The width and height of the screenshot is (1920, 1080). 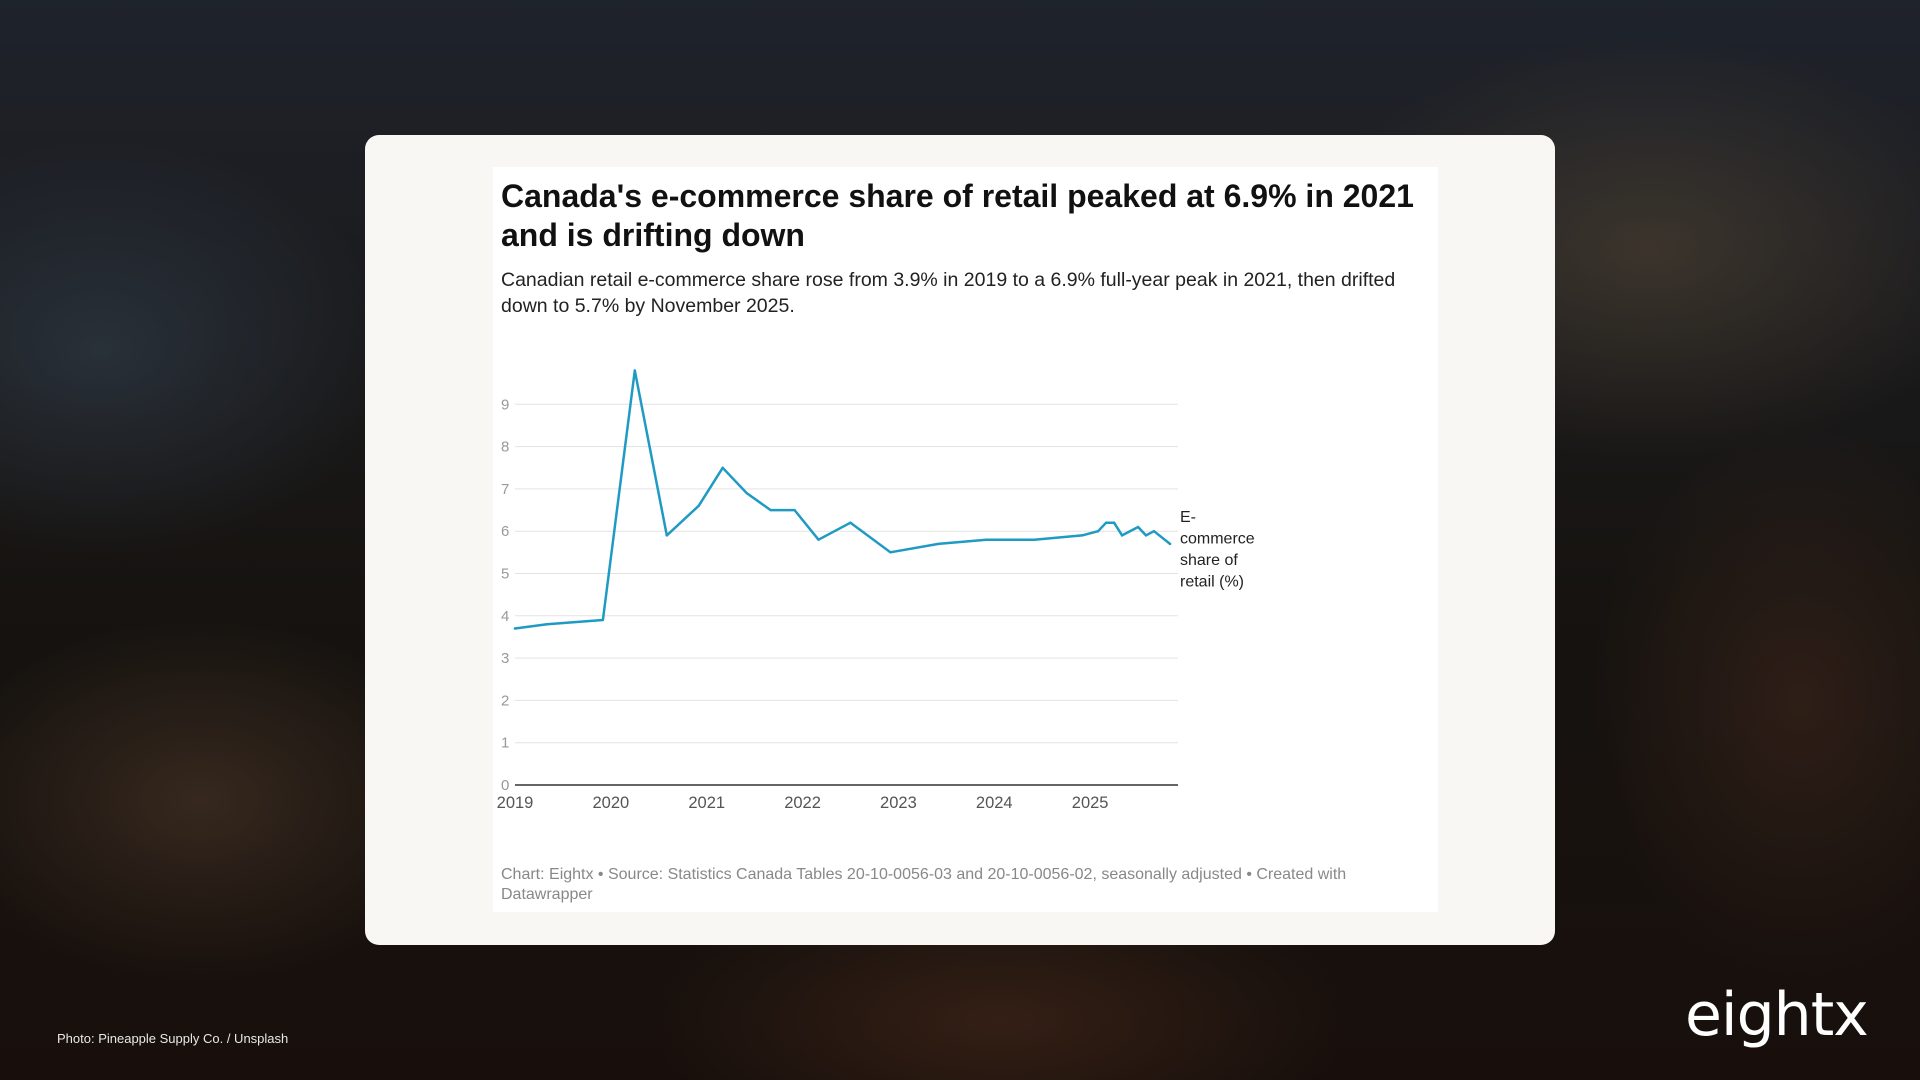 What do you see at coordinates (898, 803) in the screenshot?
I see `x-tick-label: 2023` at bounding box center [898, 803].